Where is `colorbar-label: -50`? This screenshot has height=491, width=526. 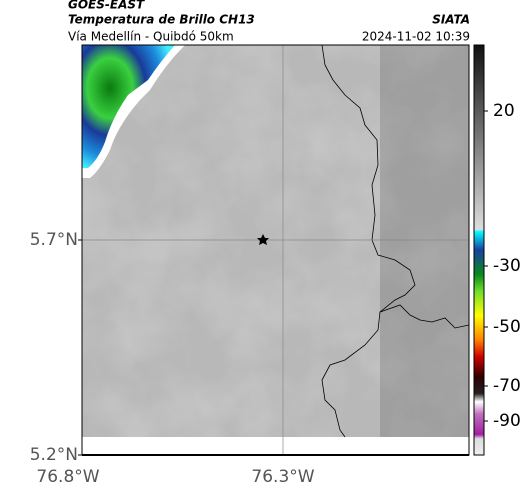
colorbar-label: -50 is located at coordinates (507, 327).